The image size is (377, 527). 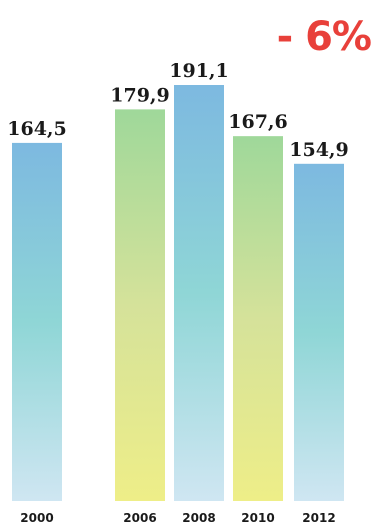 What do you see at coordinates (258, 122) in the screenshot?
I see `data-label-2010: 167,6` at bounding box center [258, 122].